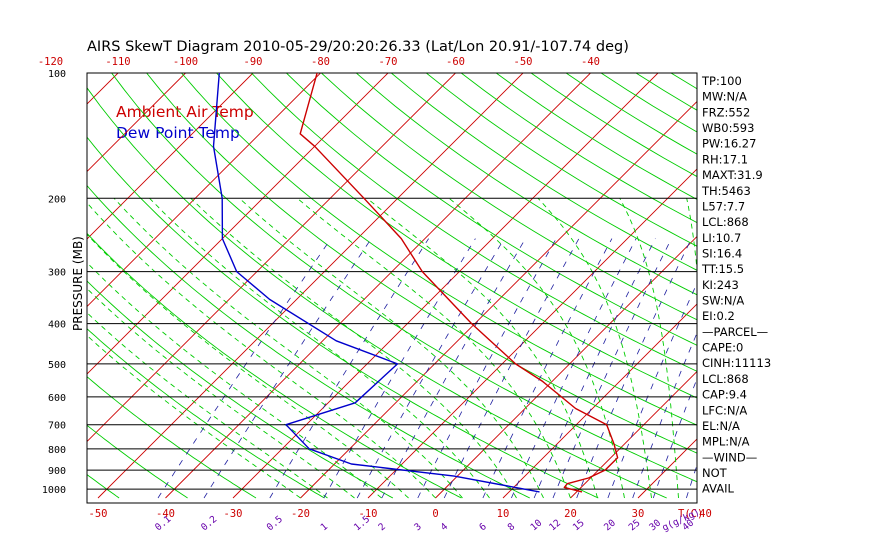 This screenshot has width=870, height=560. What do you see at coordinates (57, 426) in the screenshot?
I see `pressure-tick-label: 700` at bounding box center [57, 426].